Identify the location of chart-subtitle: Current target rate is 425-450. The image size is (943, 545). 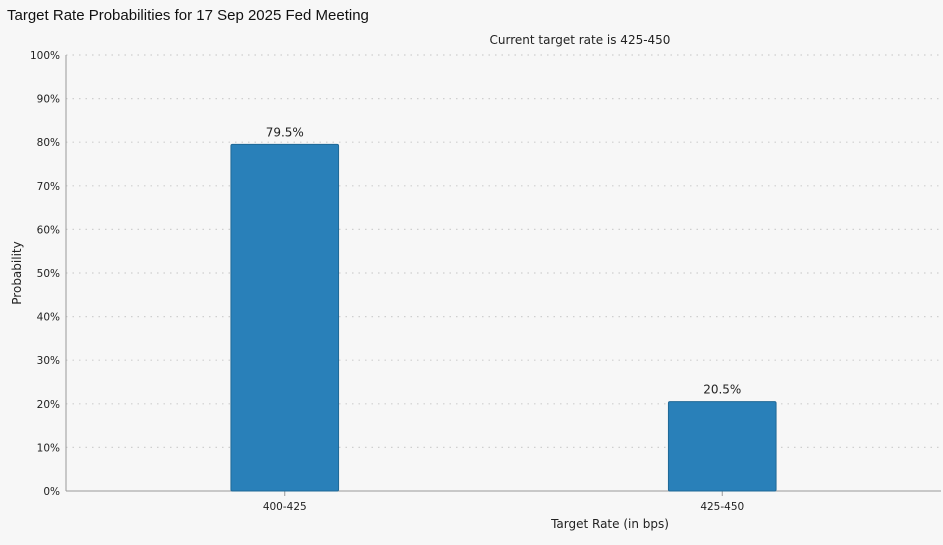
(580, 40).